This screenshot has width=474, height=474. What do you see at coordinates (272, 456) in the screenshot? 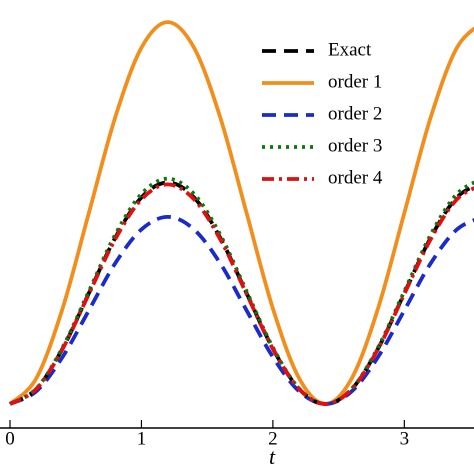
I see `x-axis-label: t` at bounding box center [272, 456].